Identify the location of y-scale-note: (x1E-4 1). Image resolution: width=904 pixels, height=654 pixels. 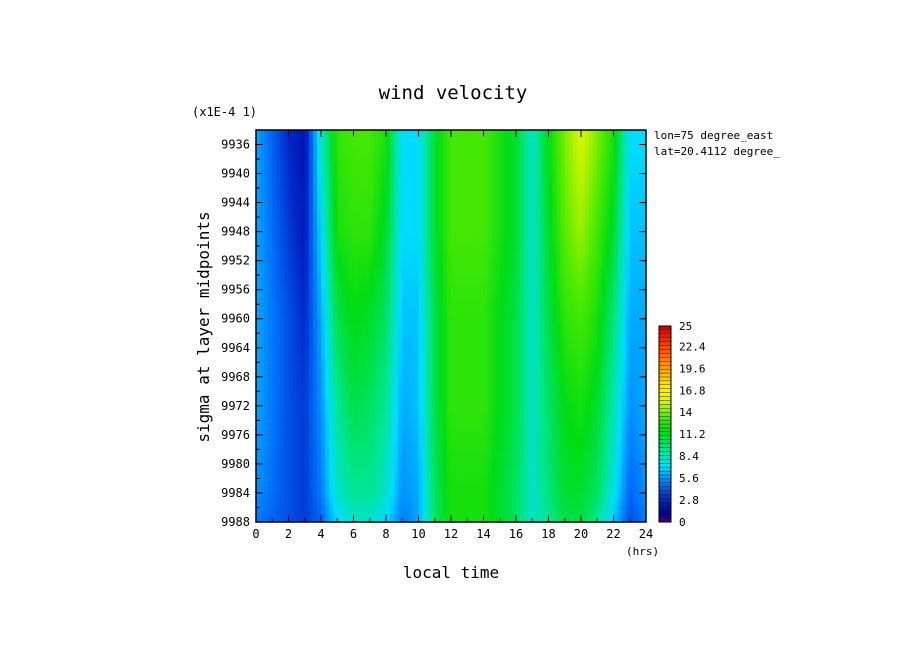
(224, 112).